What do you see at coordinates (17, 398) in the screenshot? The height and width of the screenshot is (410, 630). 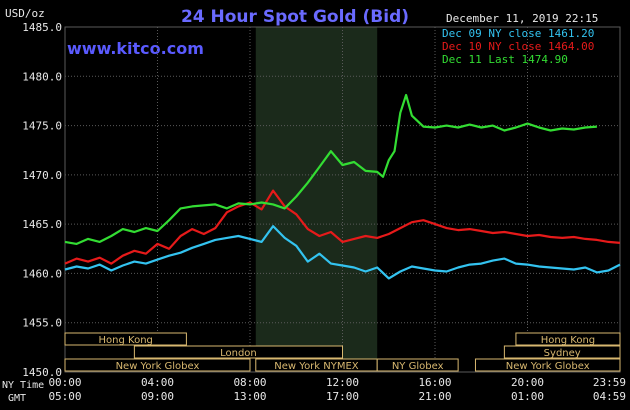 I see `gmt-label: GMT` at bounding box center [17, 398].